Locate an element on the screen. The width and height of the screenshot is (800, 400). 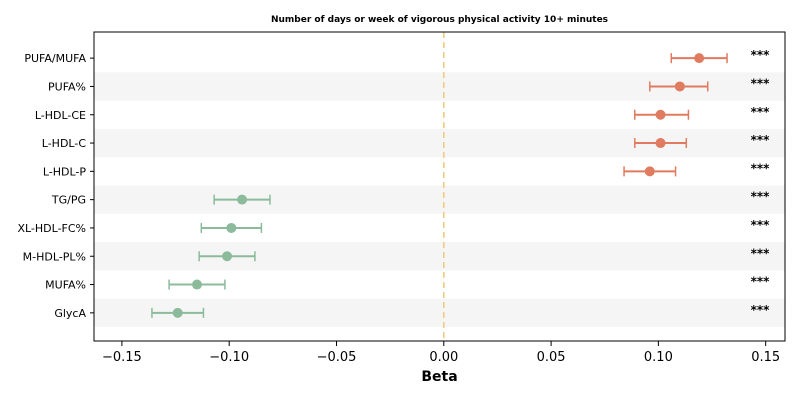
x-axis-label: Beta is located at coordinates (439, 377).